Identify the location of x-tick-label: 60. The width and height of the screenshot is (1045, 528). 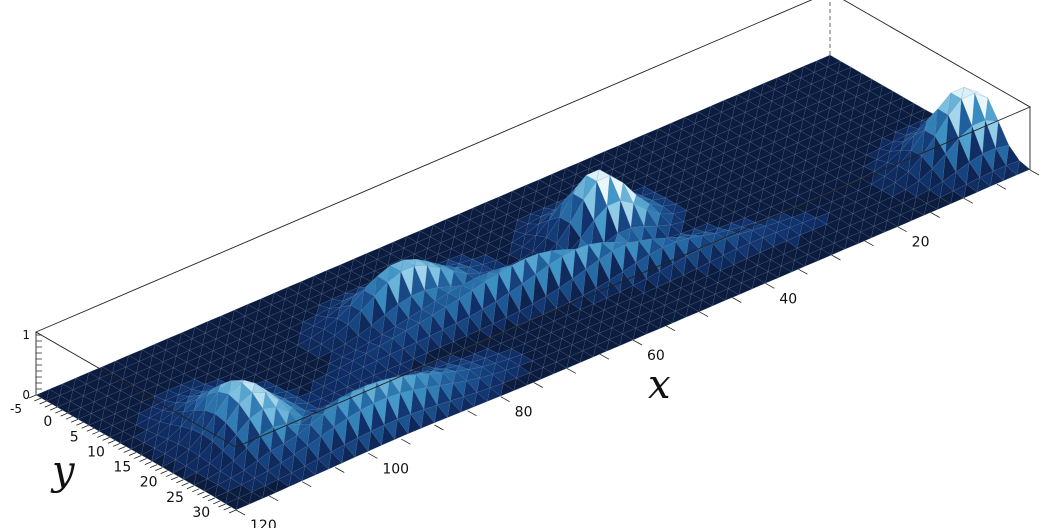
(656, 356).